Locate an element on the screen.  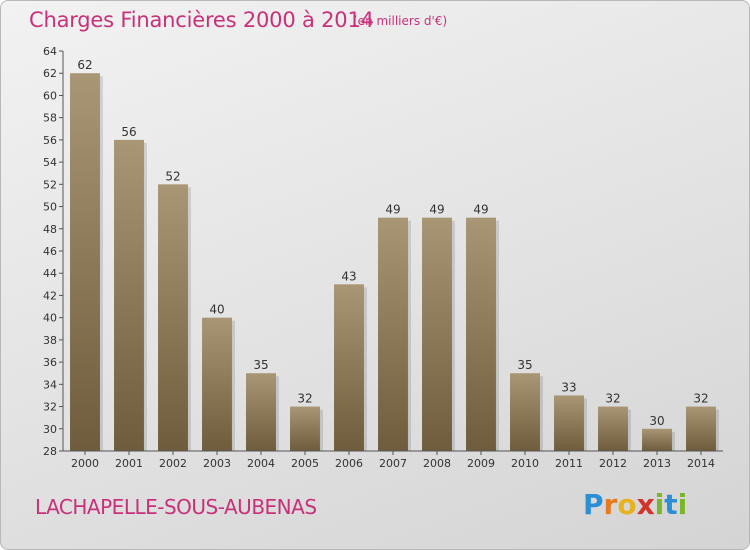
y-tick-label: 48 is located at coordinates (50, 229).